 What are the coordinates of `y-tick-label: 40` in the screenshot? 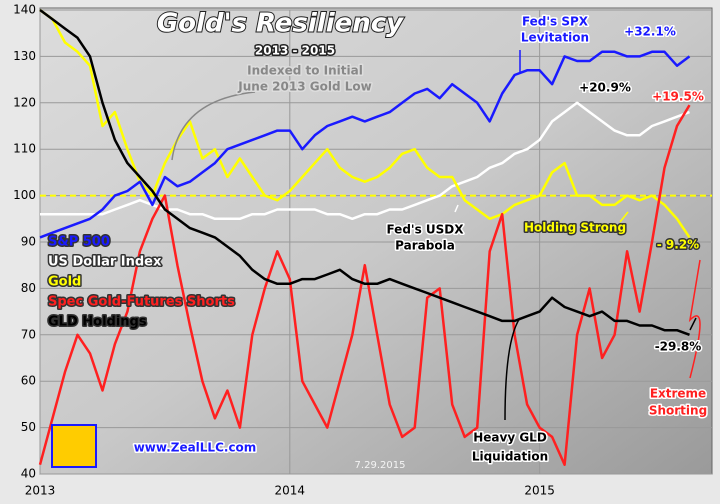 It's located at (28, 474).